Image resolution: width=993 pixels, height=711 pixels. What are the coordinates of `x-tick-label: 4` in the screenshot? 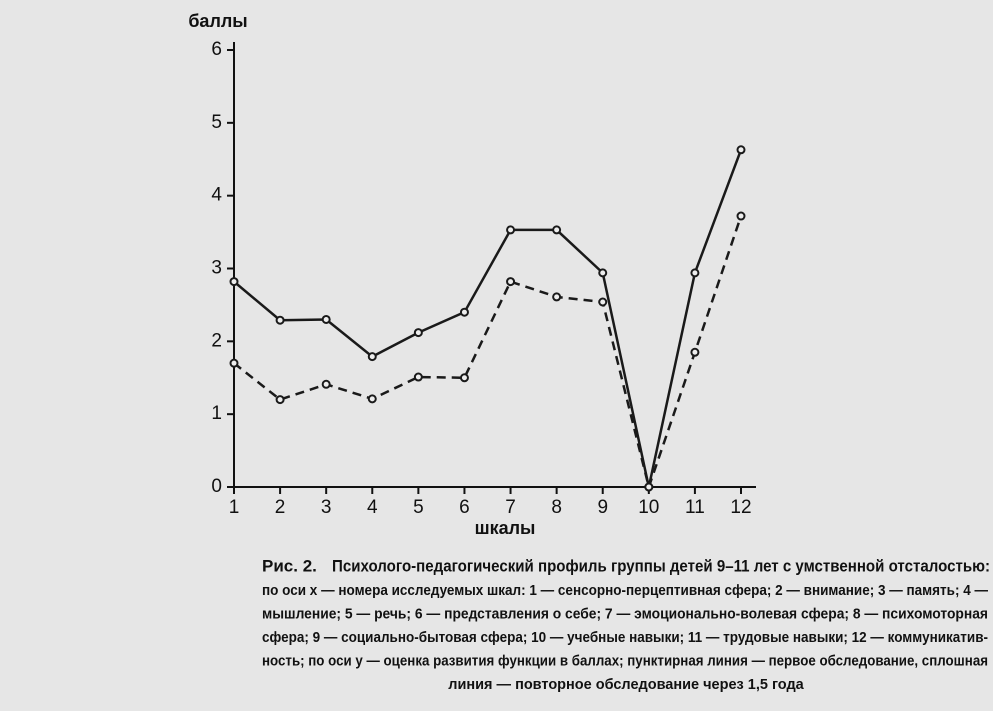 It's located at (372, 507).